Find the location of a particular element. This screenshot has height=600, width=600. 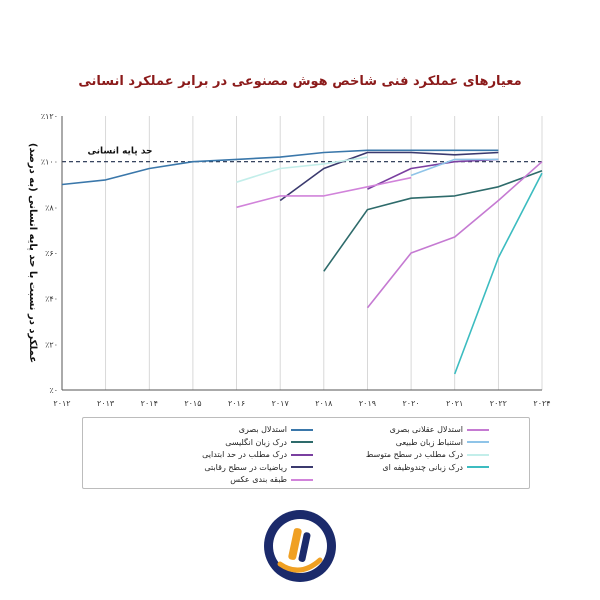

x-tick-label: ۲۰۱۲ is located at coordinates (61, 403).